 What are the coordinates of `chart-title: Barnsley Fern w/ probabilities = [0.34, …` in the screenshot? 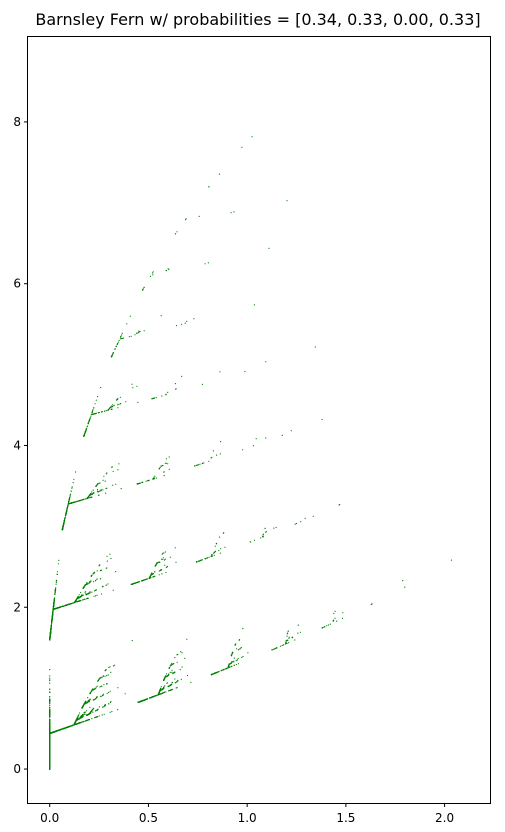 It's located at (257, 19).